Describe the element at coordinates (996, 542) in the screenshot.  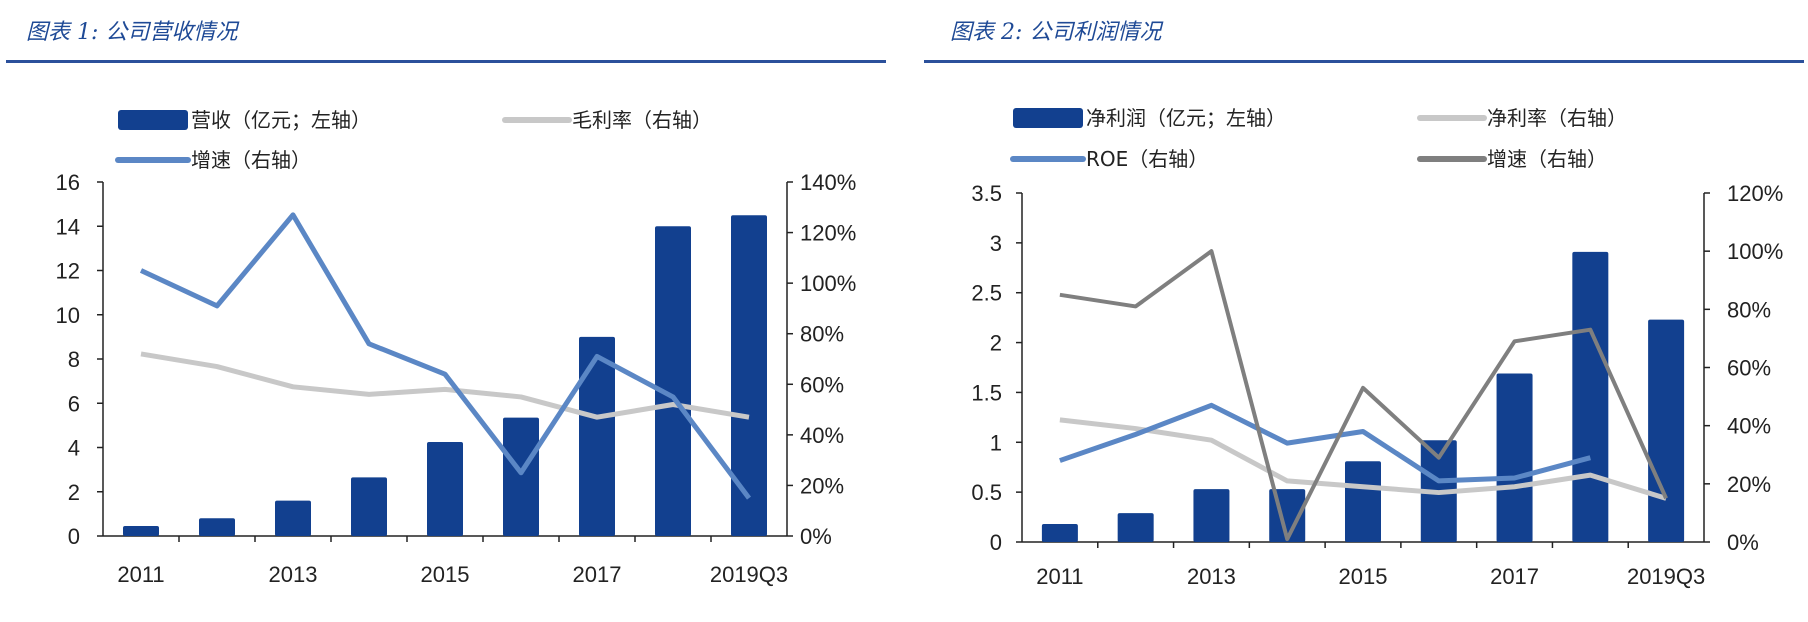
I see `chart-2-left-tick-label: 0` at that location.